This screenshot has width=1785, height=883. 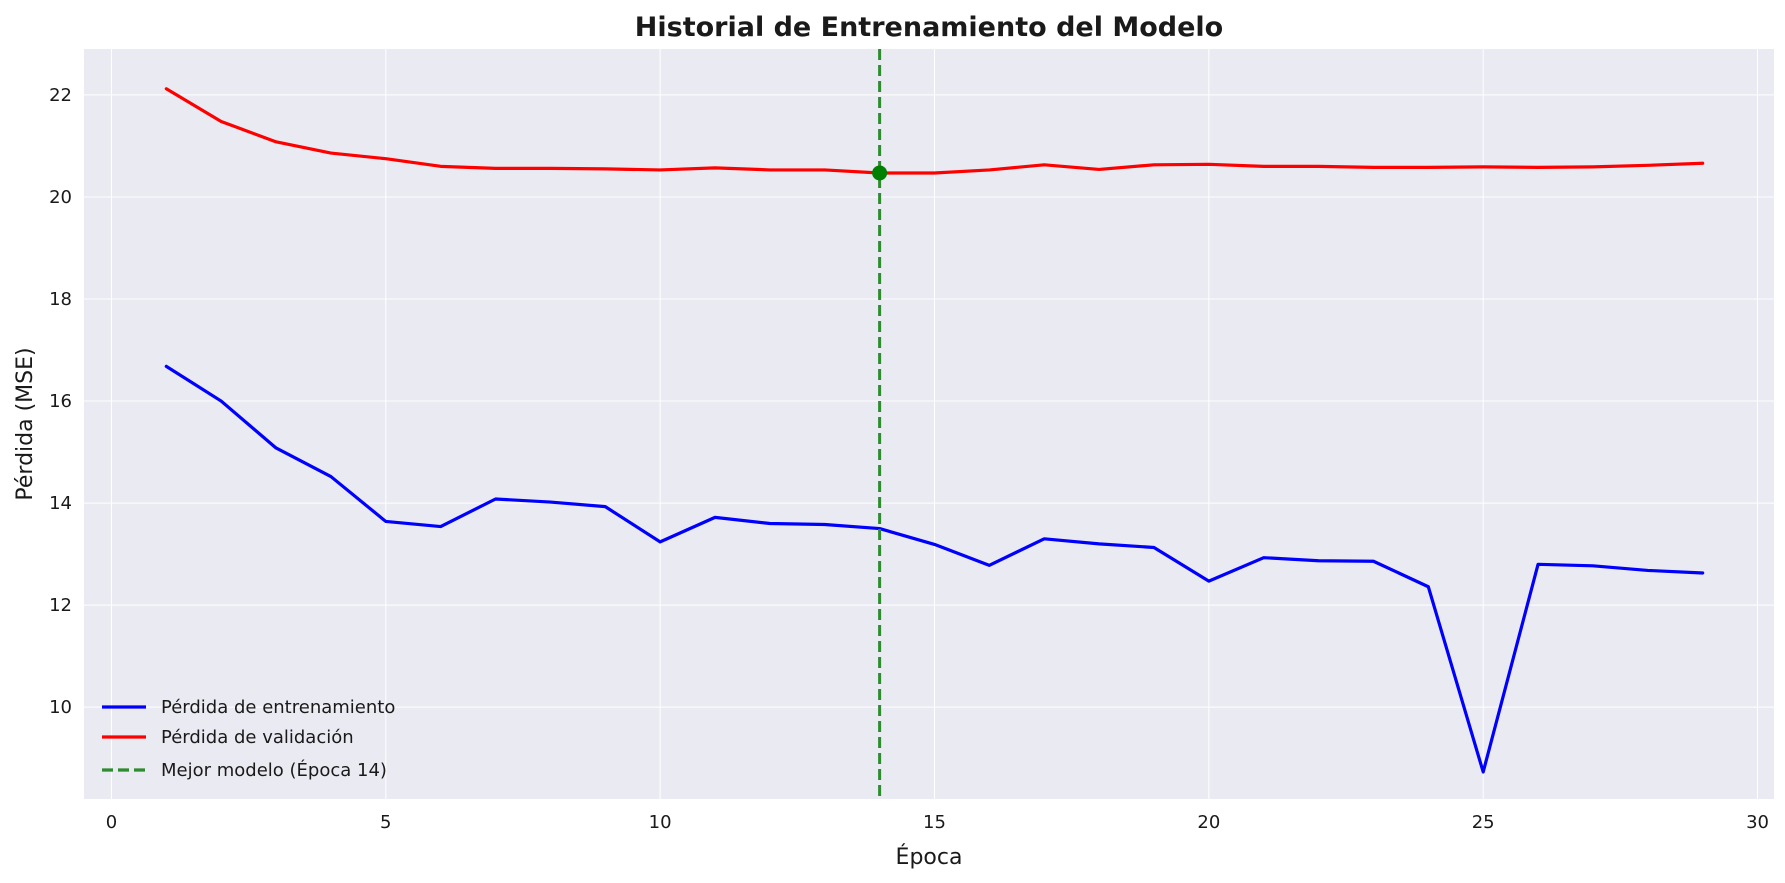 I want to click on x-tick-label: 5, so click(x=385, y=822).